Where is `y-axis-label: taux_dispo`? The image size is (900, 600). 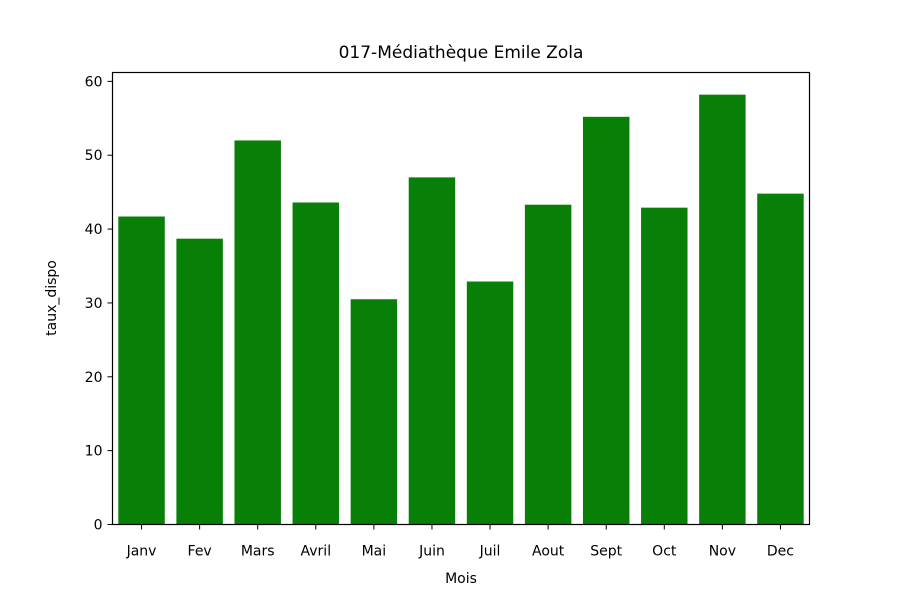
y-axis-label: taux_dispo is located at coordinates (52, 298).